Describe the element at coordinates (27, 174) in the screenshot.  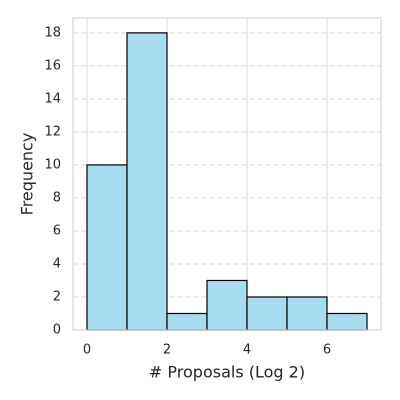
I see `y-axis-label: Frequency` at that location.